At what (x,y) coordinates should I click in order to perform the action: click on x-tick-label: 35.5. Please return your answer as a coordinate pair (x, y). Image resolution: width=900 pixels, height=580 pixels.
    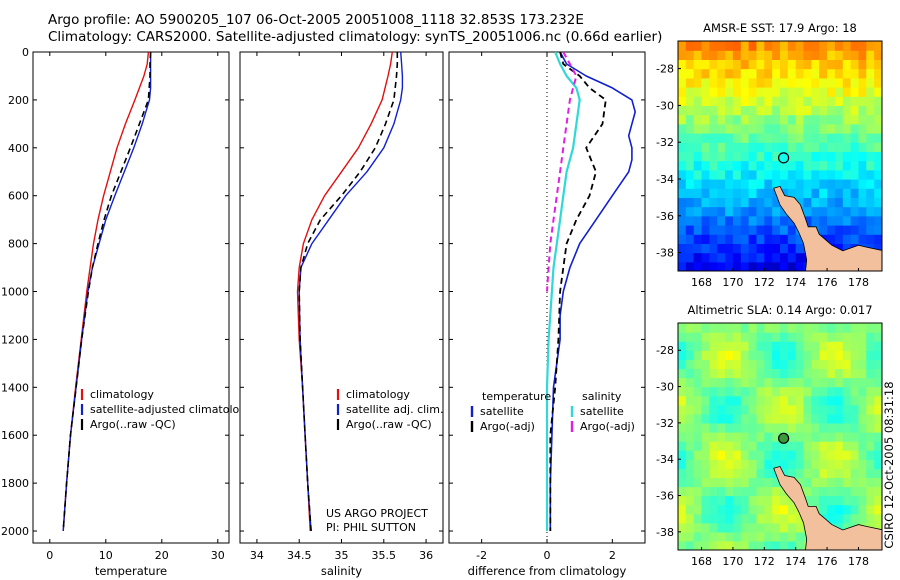
    Looking at the image, I should click on (384, 555).